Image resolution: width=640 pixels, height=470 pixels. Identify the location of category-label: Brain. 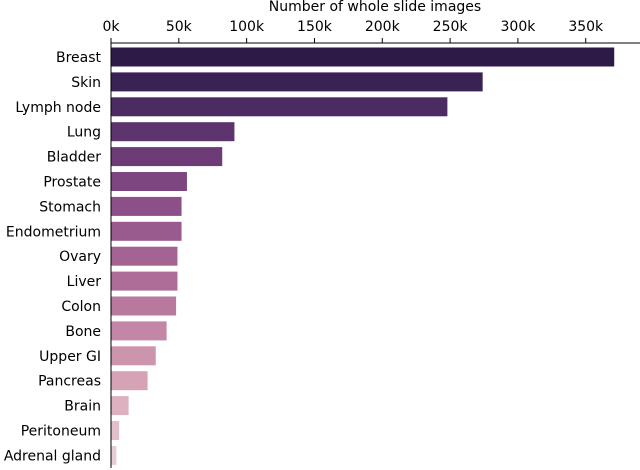
(82, 407).